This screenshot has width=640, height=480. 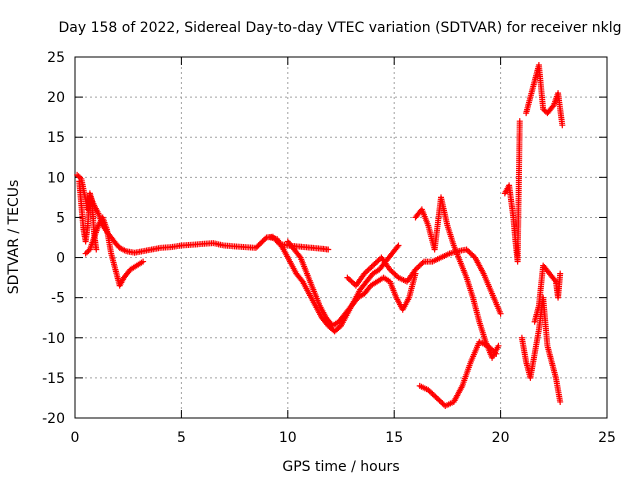 What do you see at coordinates (14, 237) in the screenshot?
I see `y-axis-label: SDTVAR / TECUs` at bounding box center [14, 237].